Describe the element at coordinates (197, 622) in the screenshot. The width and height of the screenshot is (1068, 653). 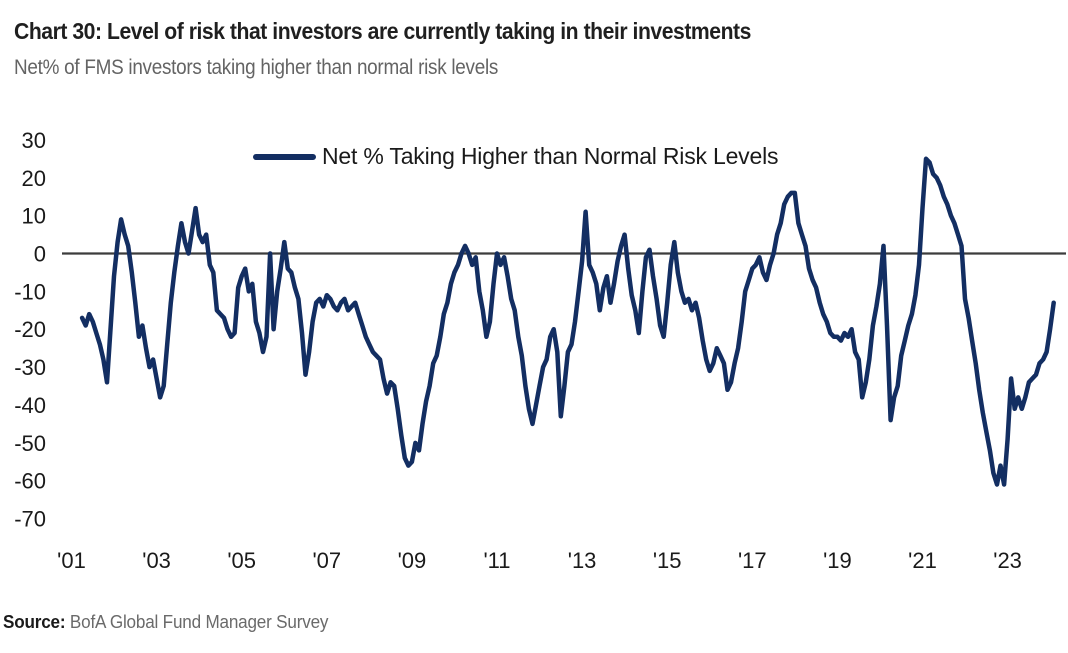
I see `source-text: BofA Global Fund Manager Survey` at that location.